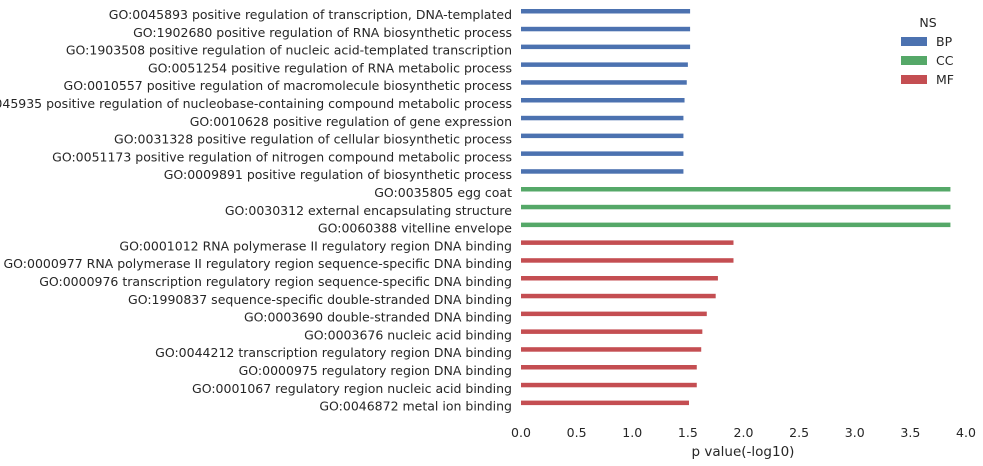 This screenshot has width=983, height=466. What do you see at coordinates (443, 192) in the screenshot?
I see `category-label: GO:0035805 egg coat` at bounding box center [443, 192].